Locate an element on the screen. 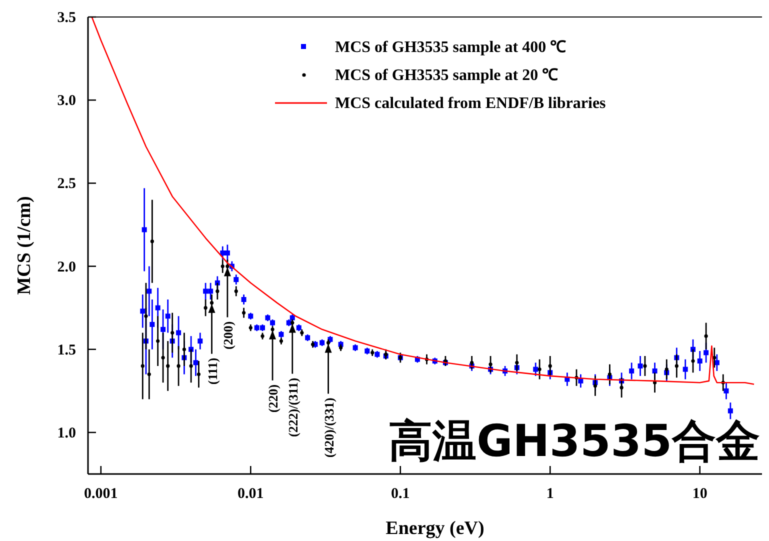 Image resolution: width=769 pixels, height=541 pixels. y-tick-label: 3.0 is located at coordinates (66, 101).